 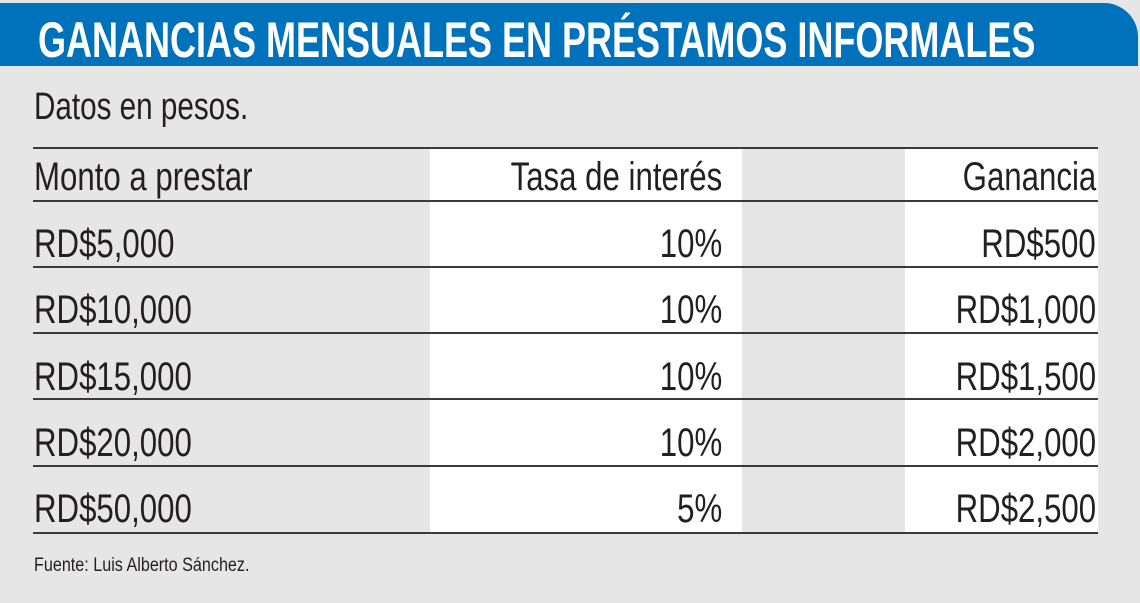 I want to click on cell-profit: RD$2,000, so click(x=1025, y=442).